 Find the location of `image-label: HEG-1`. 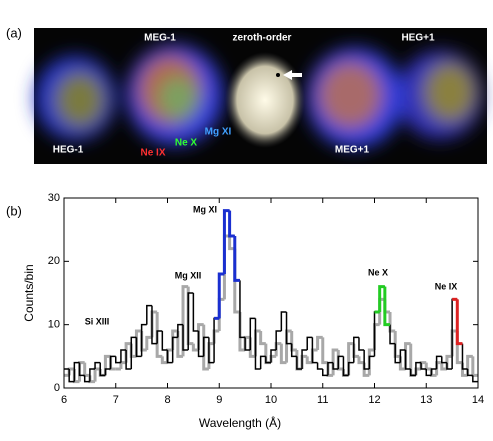

image-label: HEG-1 is located at coordinates (68, 150).